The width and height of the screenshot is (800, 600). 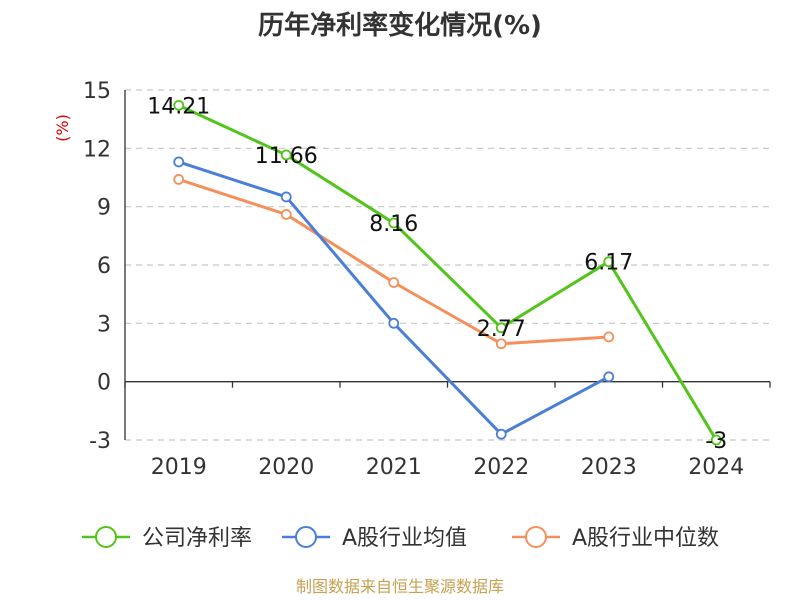 I want to click on y-tick-label: -3, so click(x=100, y=441).